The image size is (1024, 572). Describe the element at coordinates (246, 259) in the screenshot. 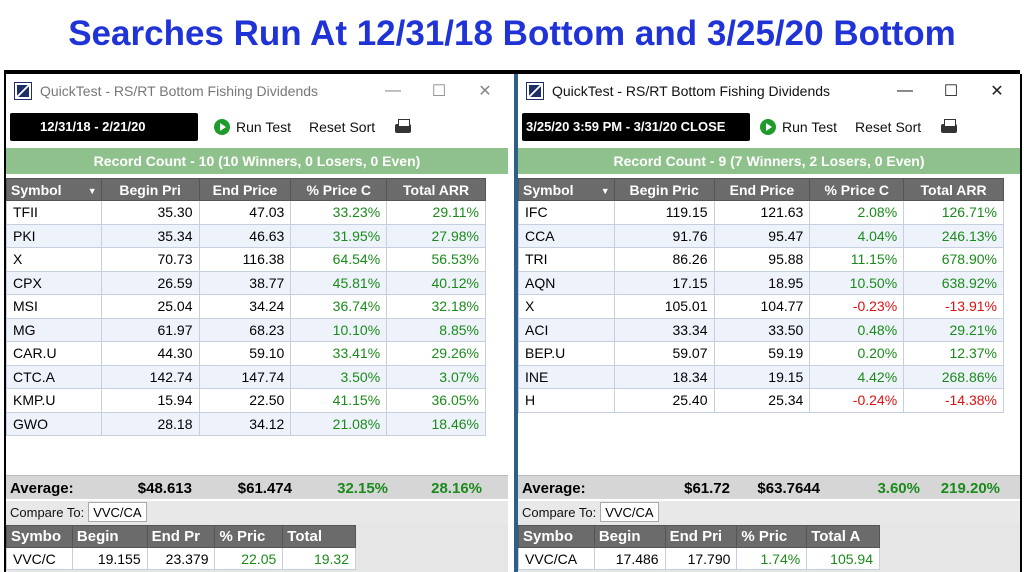

I see `table-row: X 70.73 116.38 64.54% 56.53%` at that location.